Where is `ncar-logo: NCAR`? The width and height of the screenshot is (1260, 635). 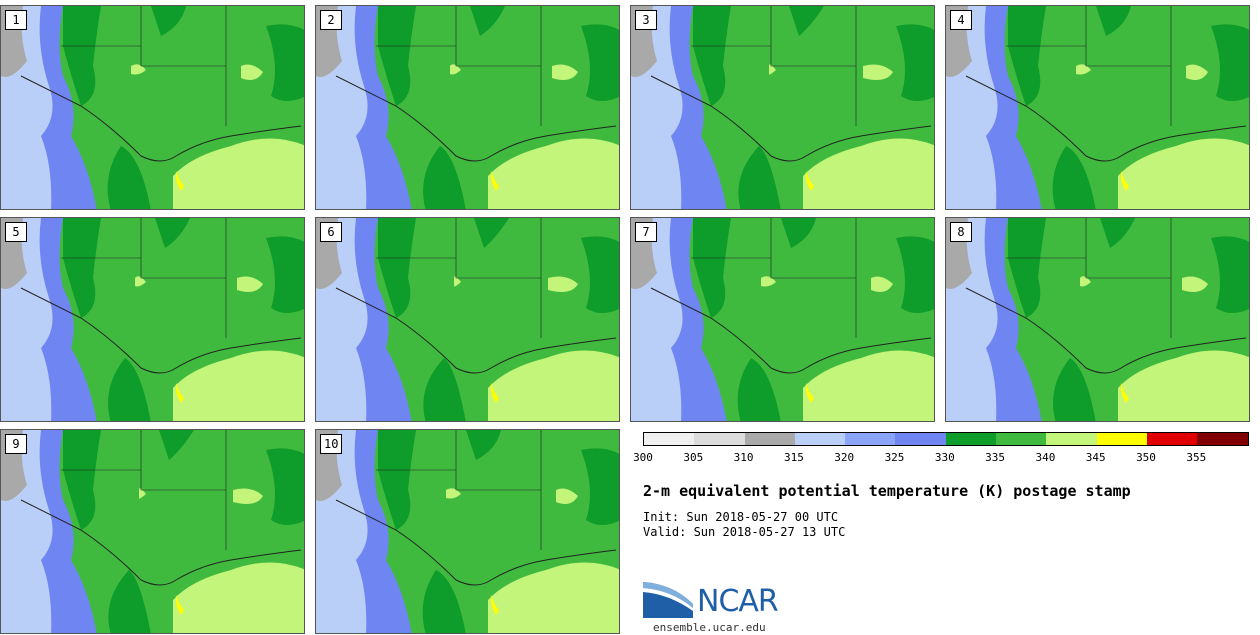
ncar-logo: NCAR is located at coordinates (723, 599).